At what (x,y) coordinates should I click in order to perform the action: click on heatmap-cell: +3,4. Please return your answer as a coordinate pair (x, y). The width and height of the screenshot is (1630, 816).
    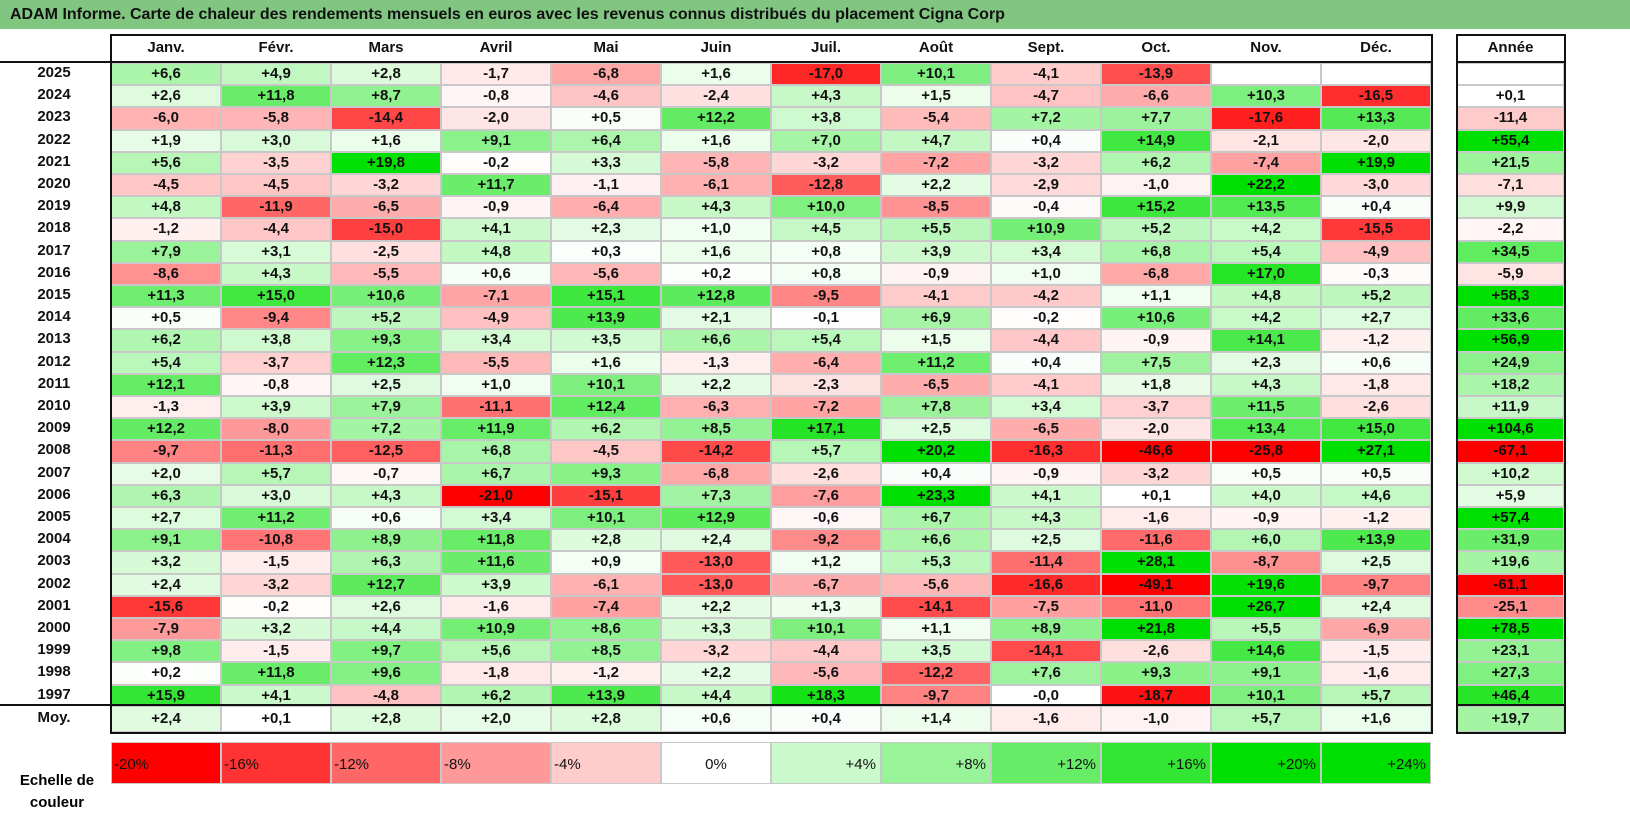
    Looking at the image, I should click on (1046, 407).